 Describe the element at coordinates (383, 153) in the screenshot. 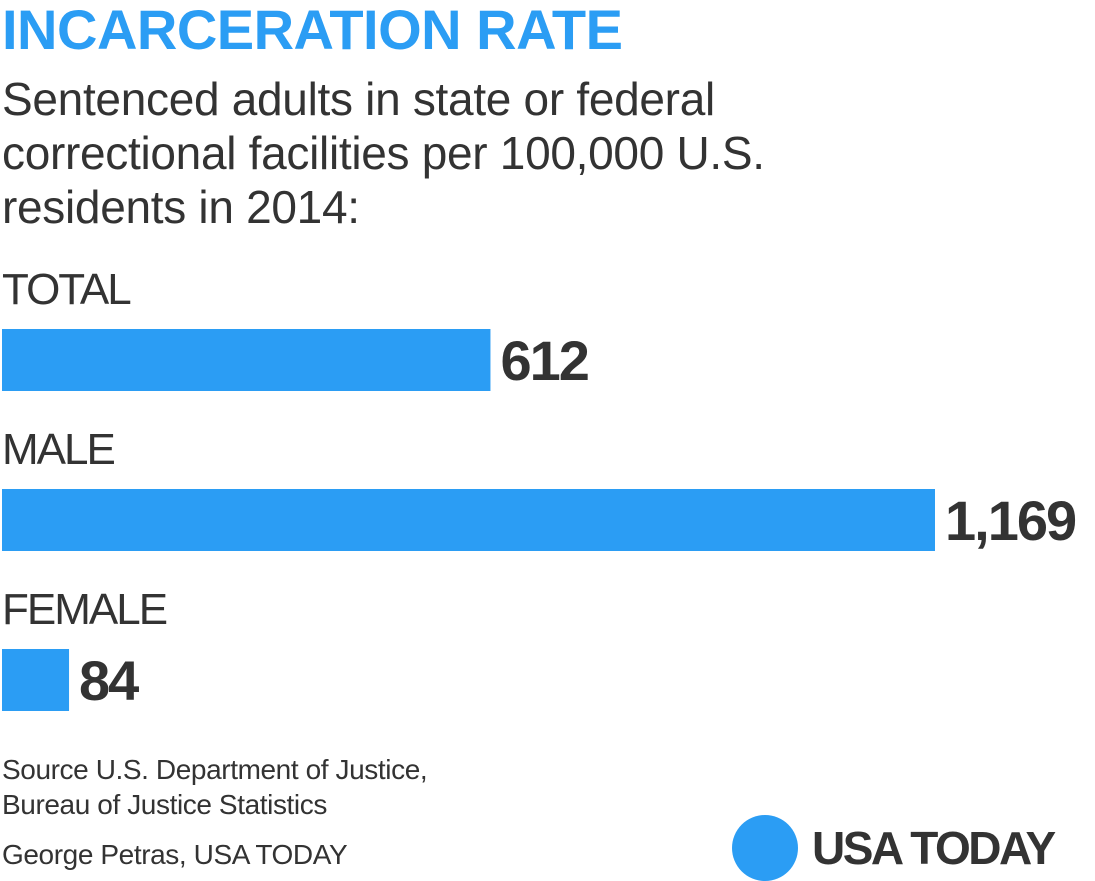

I see `subtitle-line: correctional facilities per 100,000 U.S.` at that location.